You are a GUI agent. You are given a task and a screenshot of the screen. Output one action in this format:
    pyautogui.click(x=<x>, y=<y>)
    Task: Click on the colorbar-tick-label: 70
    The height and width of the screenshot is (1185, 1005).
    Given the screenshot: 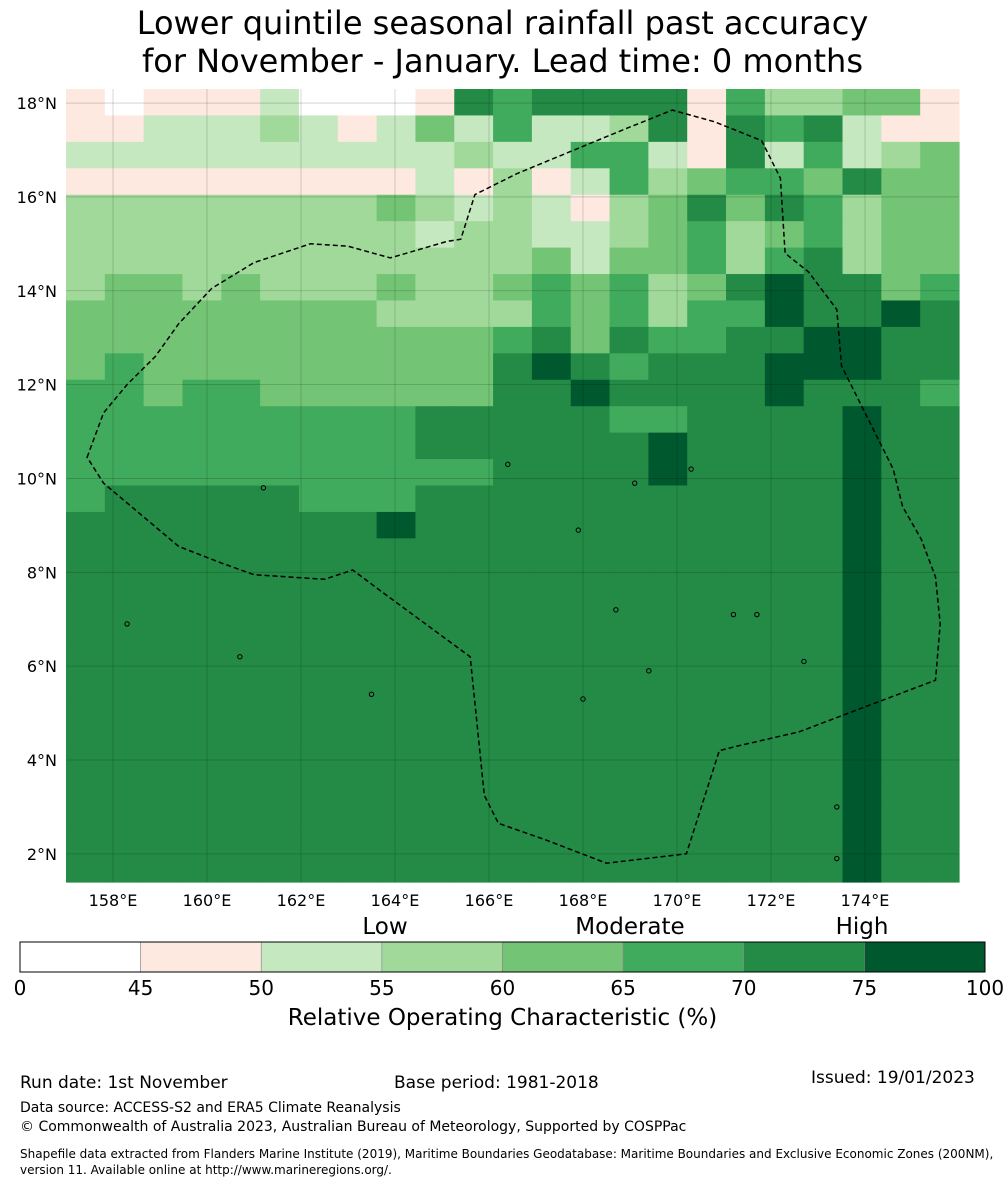 What is the action you would take?
    pyautogui.click(x=743, y=988)
    